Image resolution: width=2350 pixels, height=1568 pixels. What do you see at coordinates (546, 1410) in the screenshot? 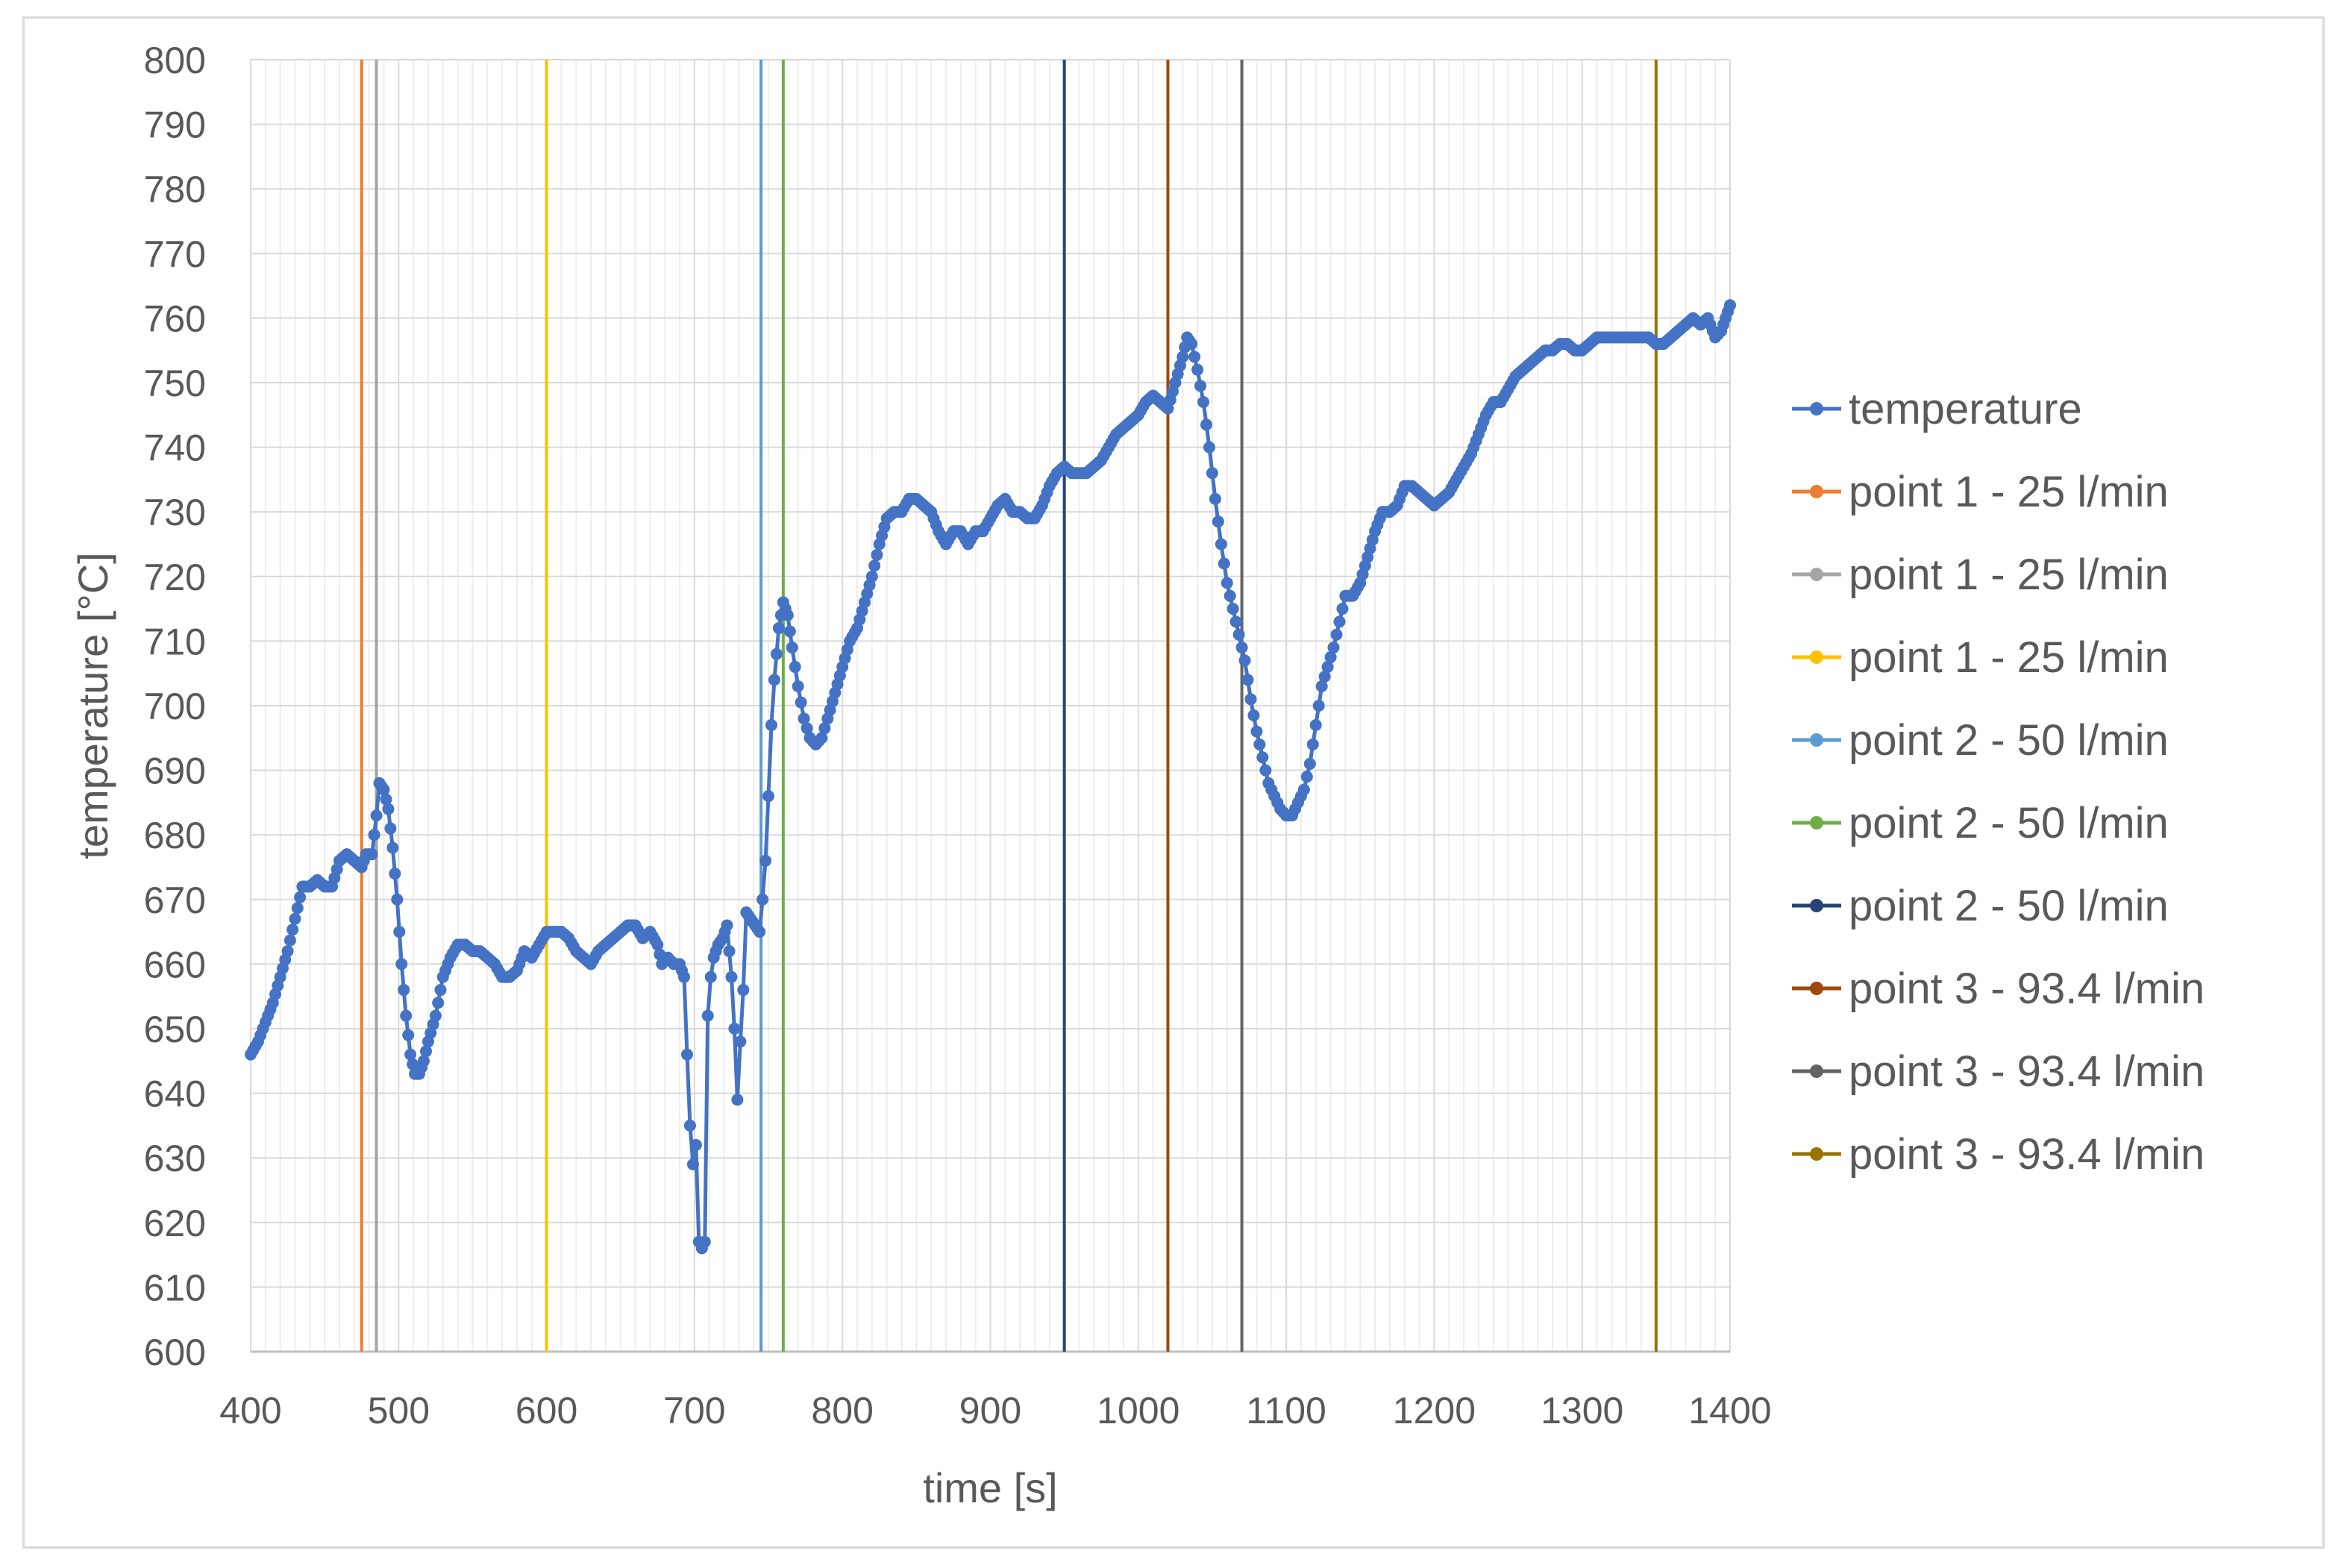
I see `x-tick-label: 600` at bounding box center [546, 1410].